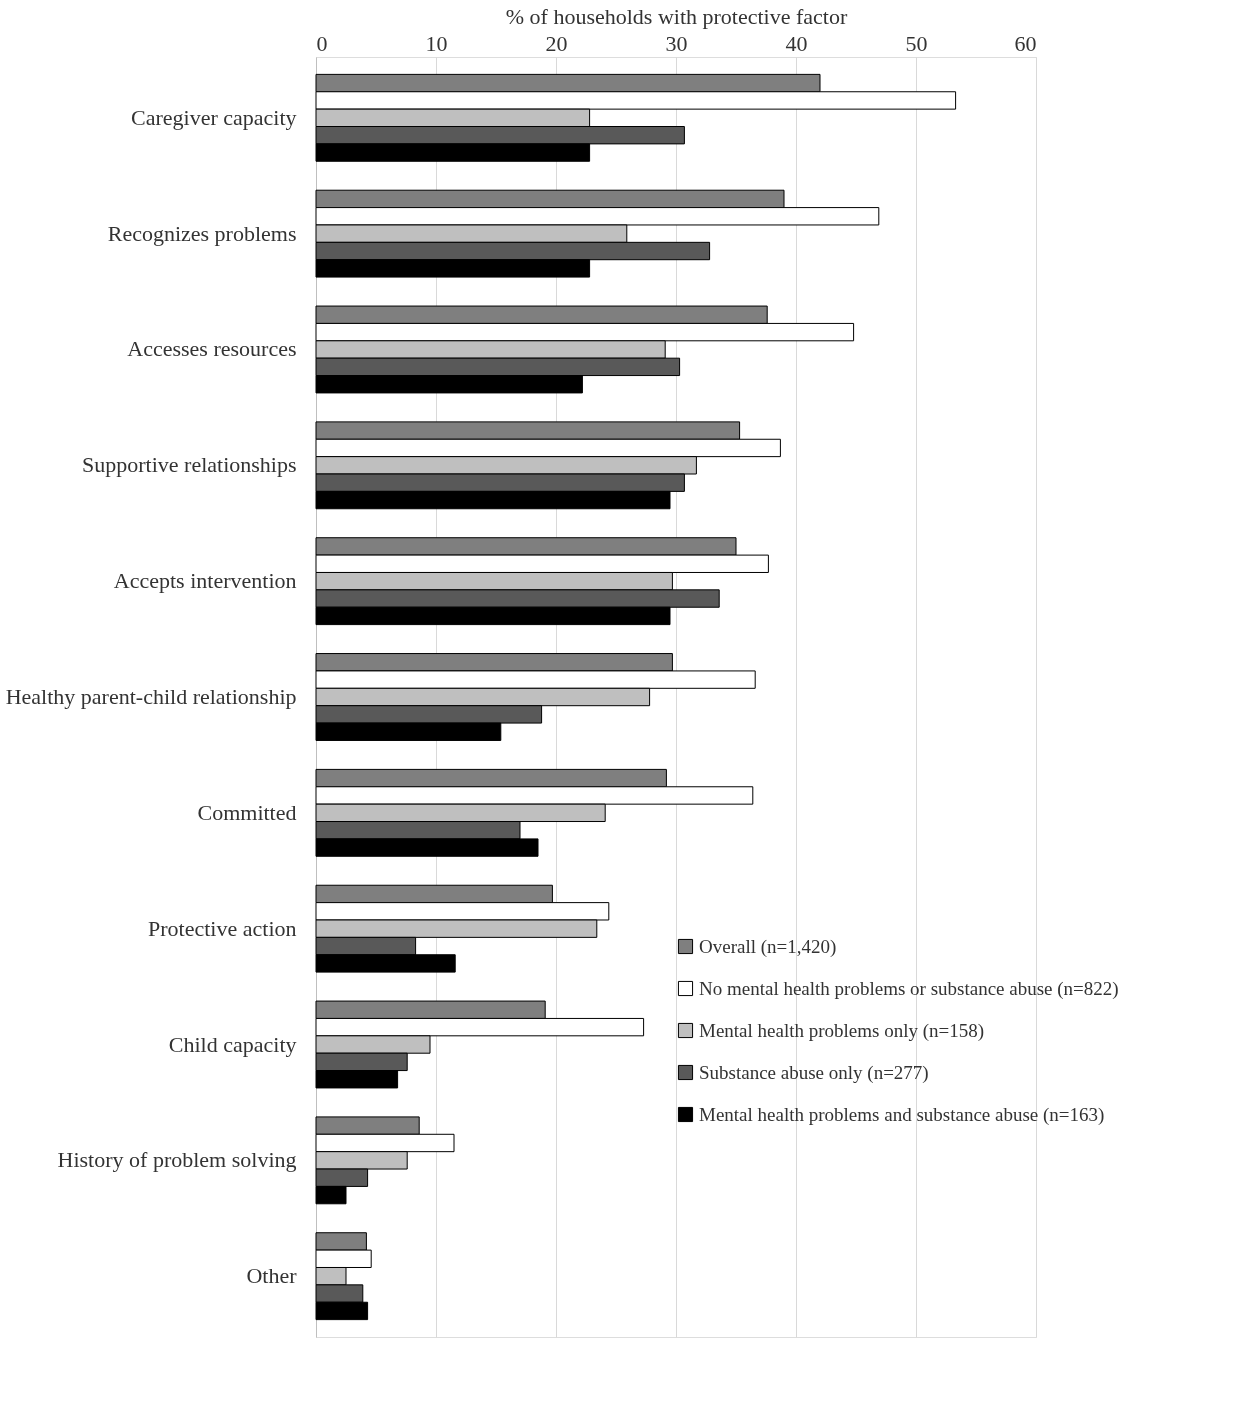 The image size is (1246, 1425). What do you see at coordinates (205, 581) in the screenshot?
I see `y-tick-label: Accepts intervention` at bounding box center [205, 581].